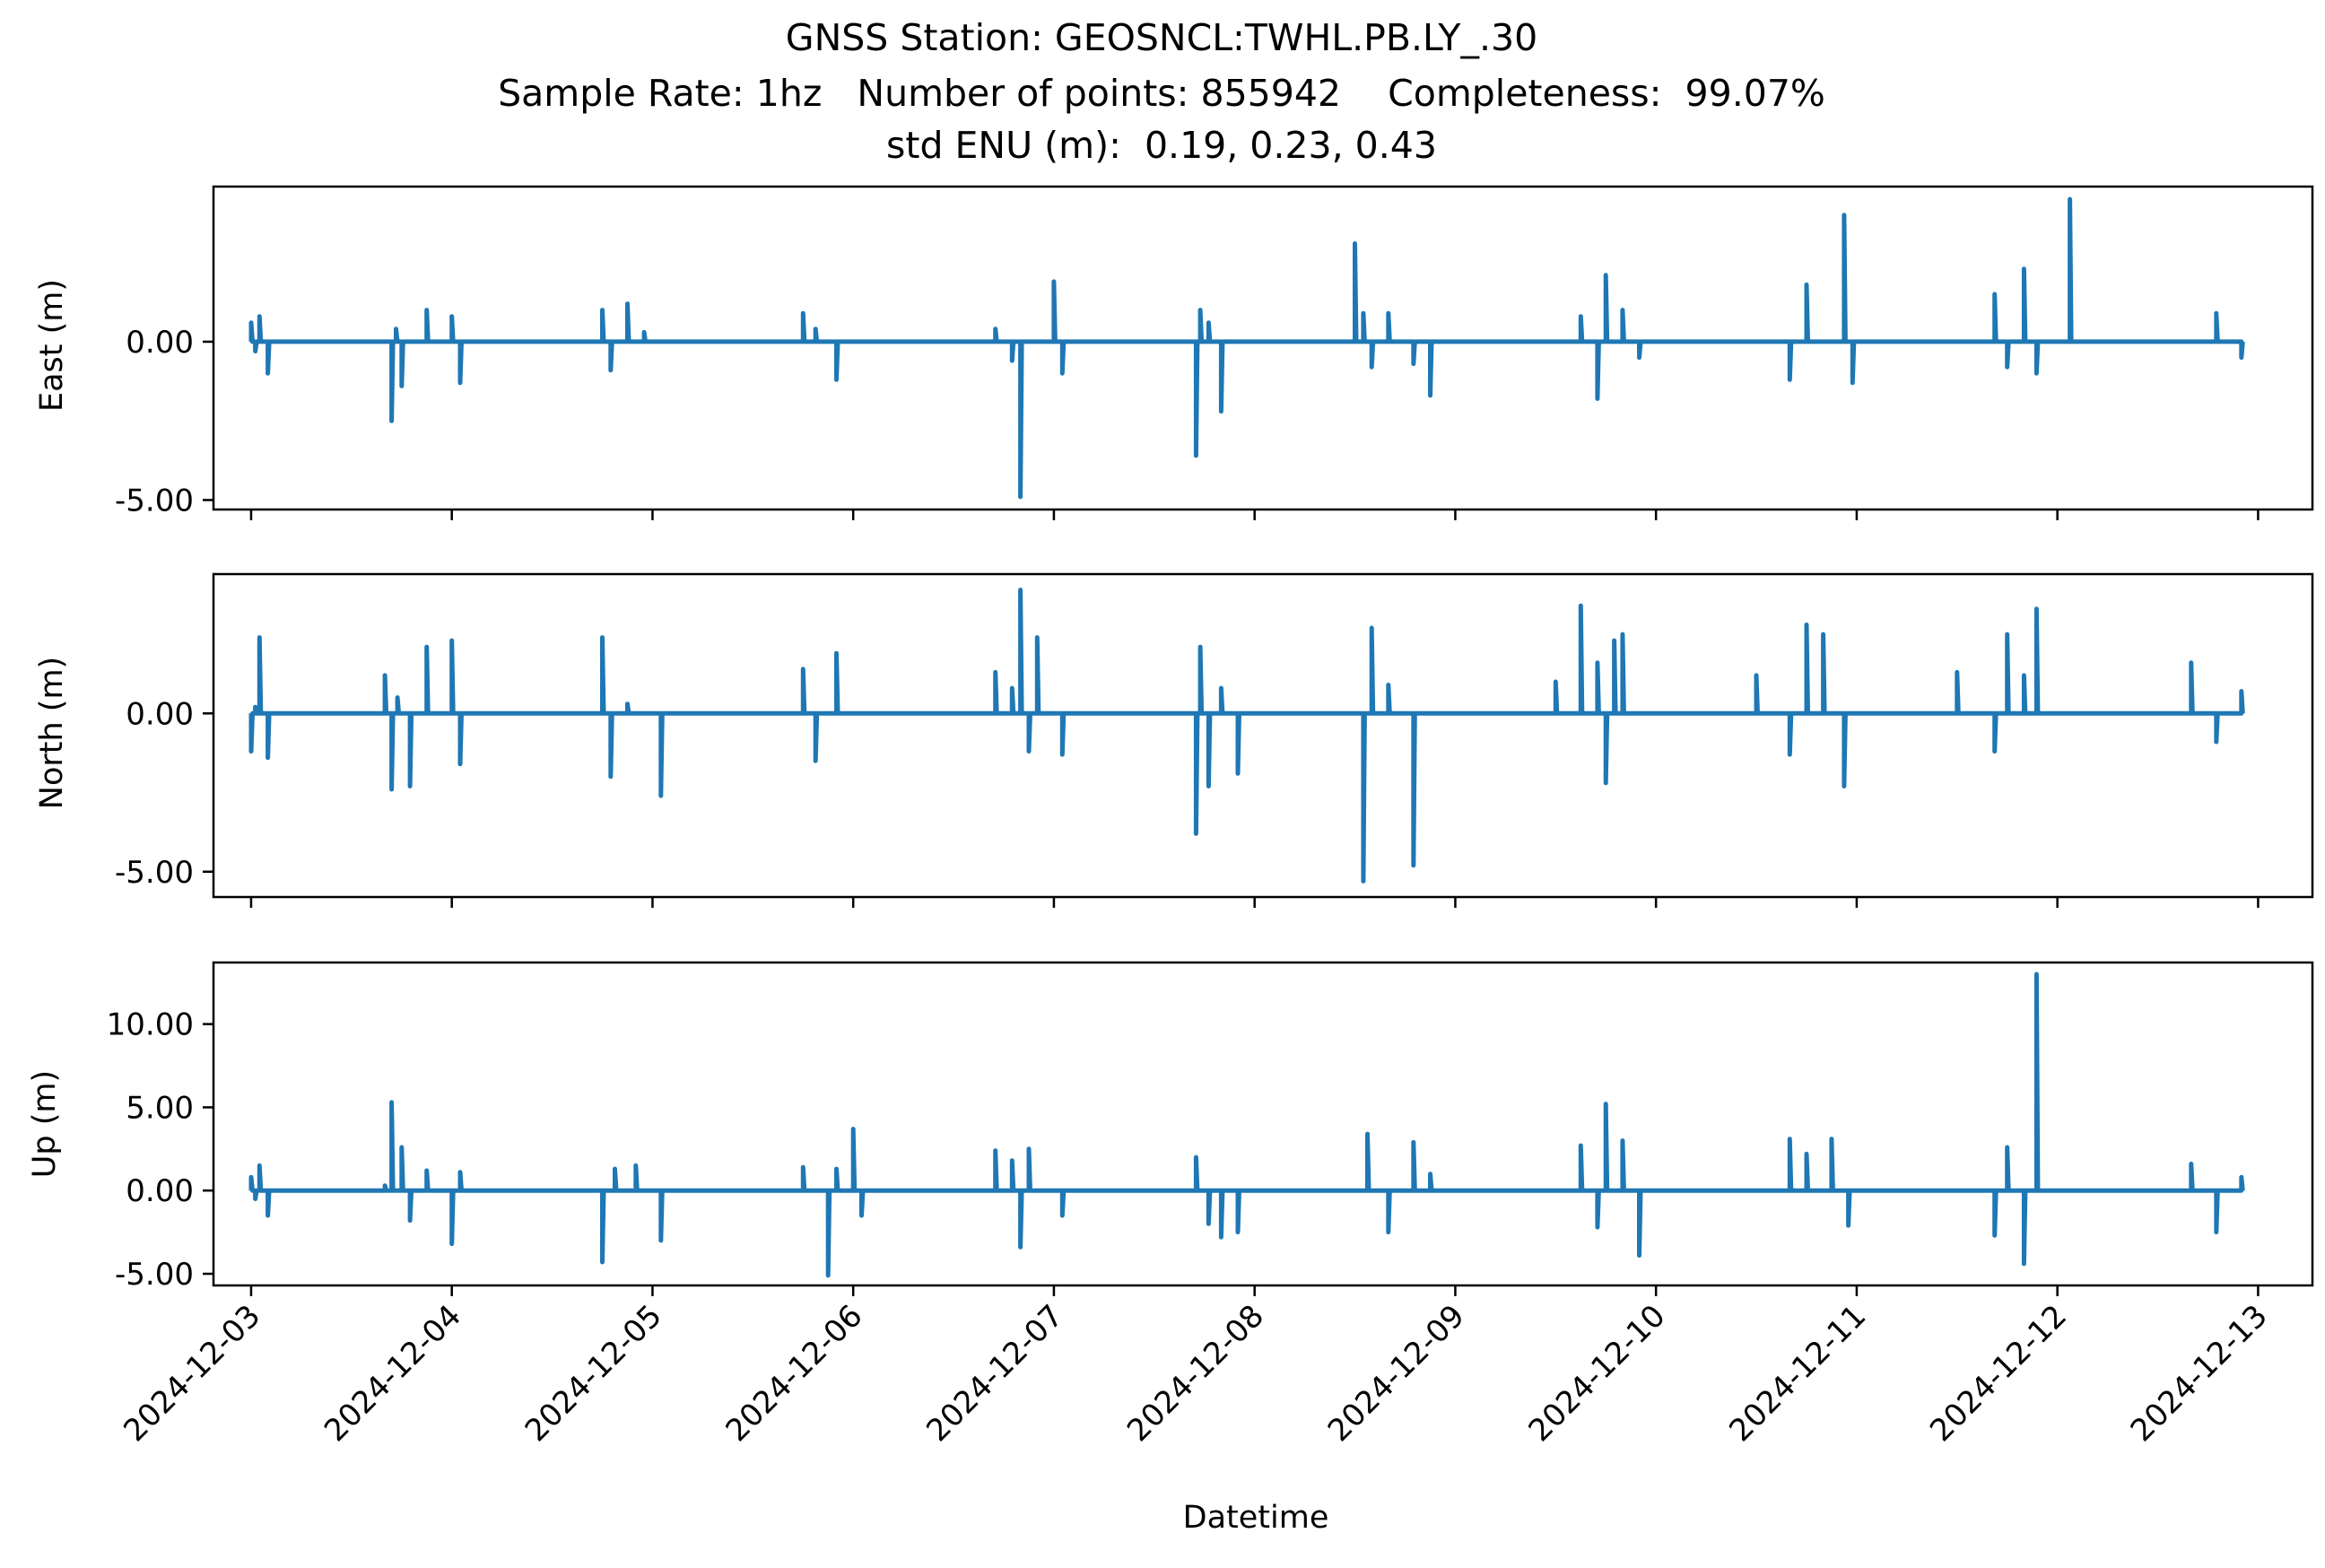  I want to click on up-ytick-label: 0.00, so click(160, 1191).